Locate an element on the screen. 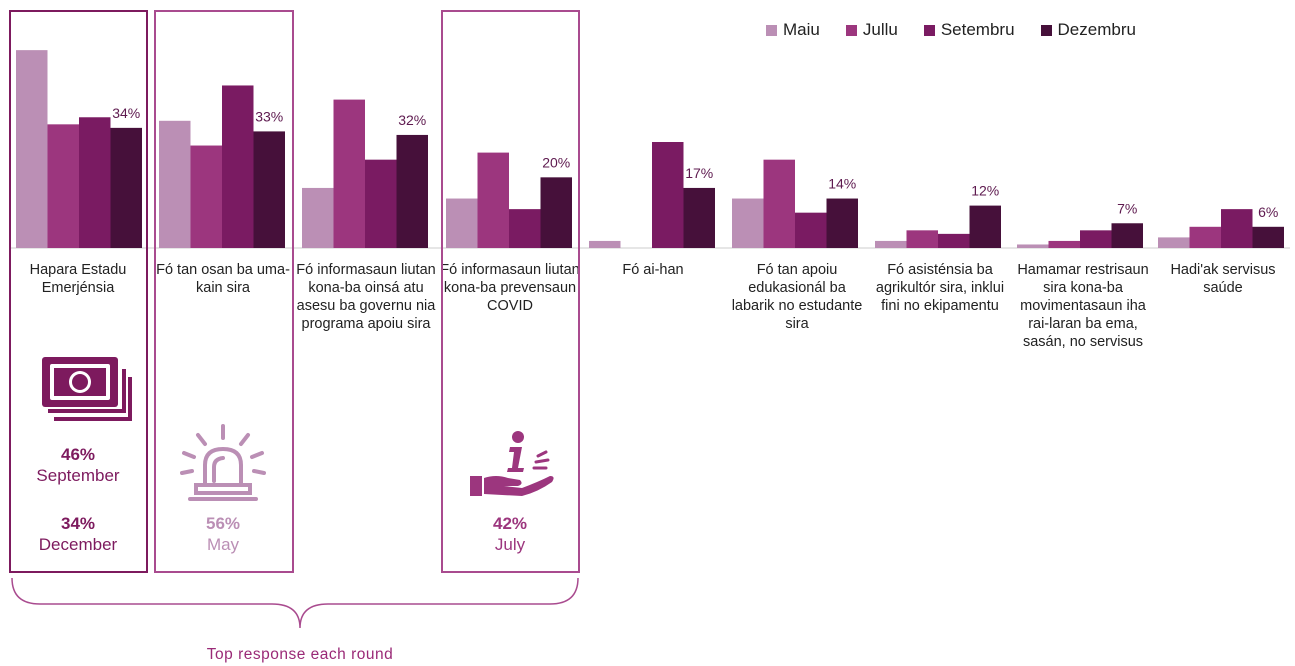 The width and height of the screenshot is (1295, 666). brace-bracket is located at coordinates (295, 603).